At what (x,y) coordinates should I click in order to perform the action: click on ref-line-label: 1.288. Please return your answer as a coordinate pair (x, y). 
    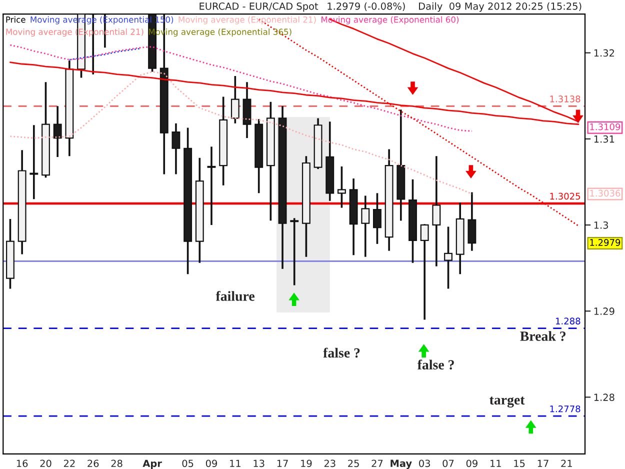
    Looking at the image, I should click on (568, 321).